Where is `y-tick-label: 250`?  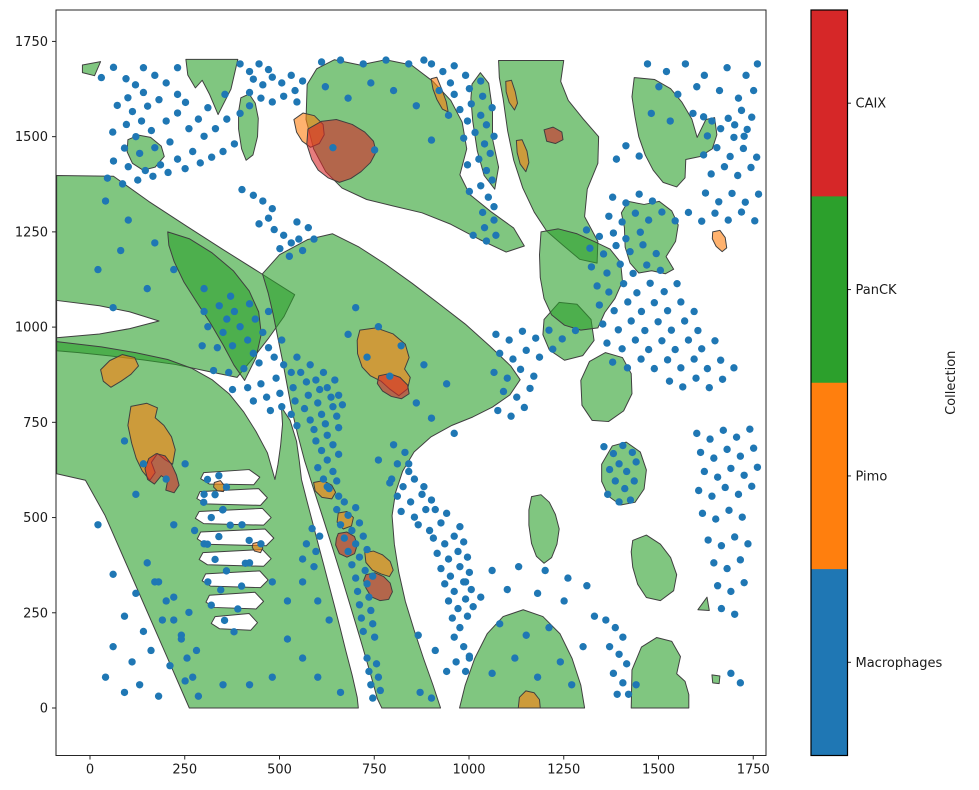
y-tick-label: 250 is located at coordinates (35, 613).